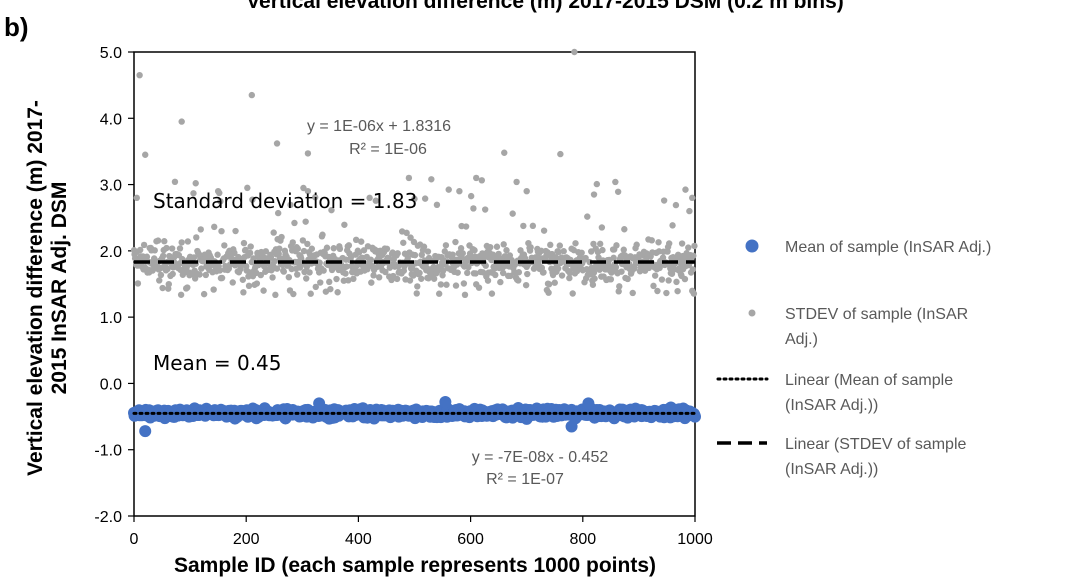  What do you see at coordinates (831, 469) in the screenshot?
I see `legend-label-stdev-trend-2: (InSAR Adj.))` at bounding box center [831, 469].